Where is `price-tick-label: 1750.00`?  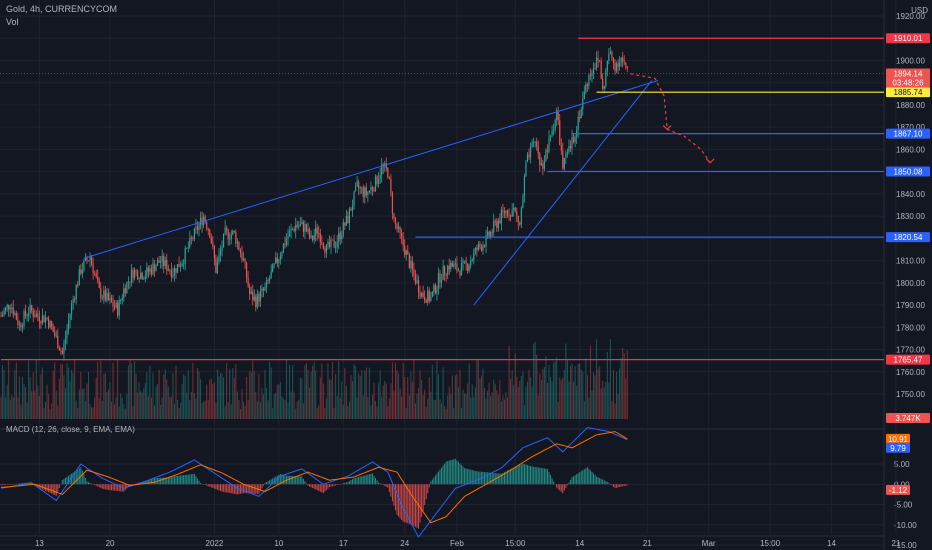
price-tick-label: 1750.00 is located at coordinates (910, 394).